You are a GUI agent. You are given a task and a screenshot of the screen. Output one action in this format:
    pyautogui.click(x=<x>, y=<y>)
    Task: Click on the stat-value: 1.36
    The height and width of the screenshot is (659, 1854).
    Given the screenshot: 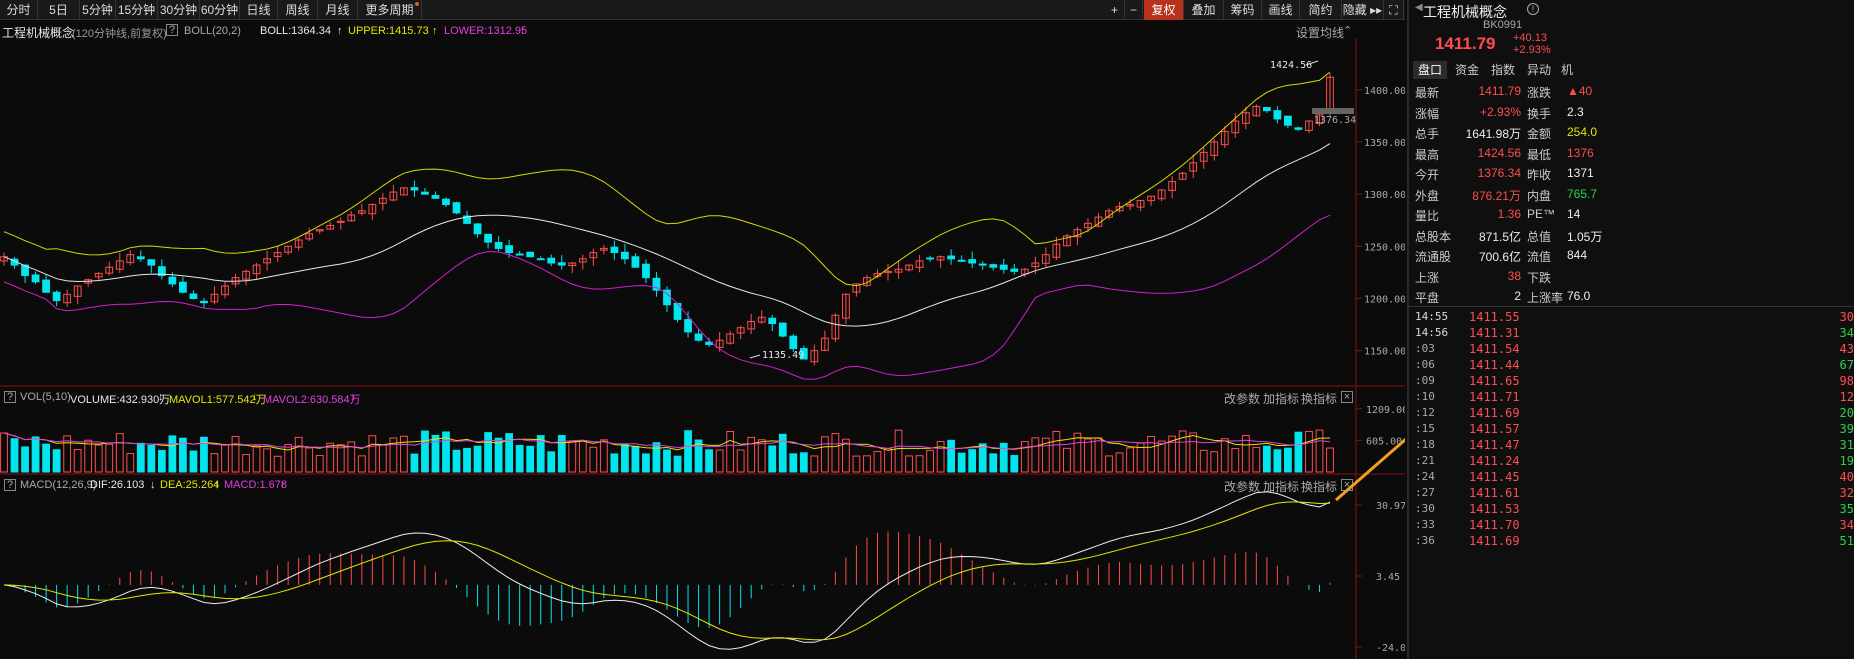 What is the action you would take?
    pyautogui.click(x=1509, y=214)
    